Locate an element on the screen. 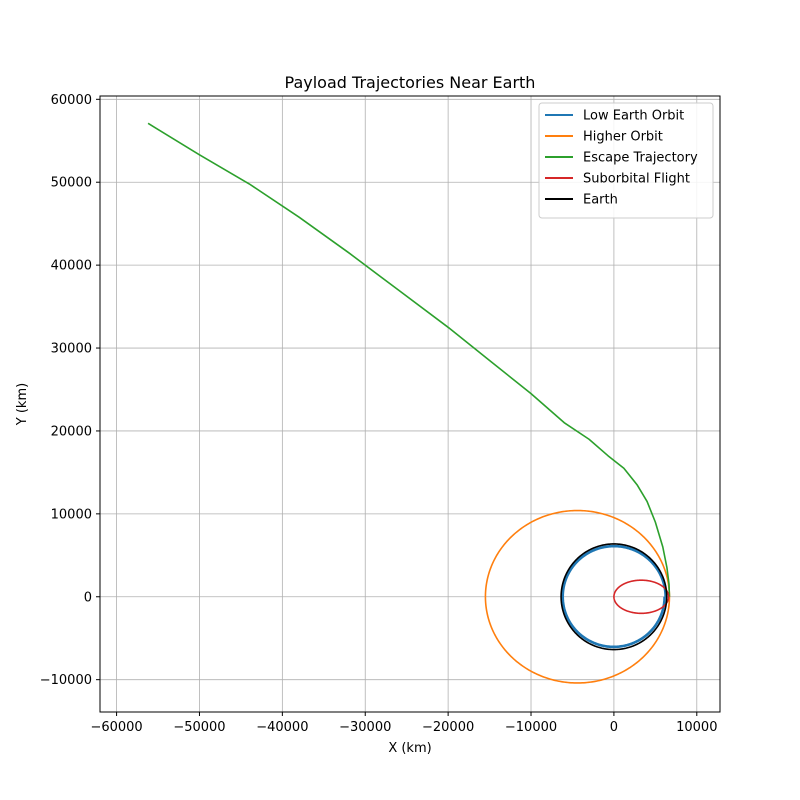  series-line-low-earth-orbit is located at coordinates (614, 596).